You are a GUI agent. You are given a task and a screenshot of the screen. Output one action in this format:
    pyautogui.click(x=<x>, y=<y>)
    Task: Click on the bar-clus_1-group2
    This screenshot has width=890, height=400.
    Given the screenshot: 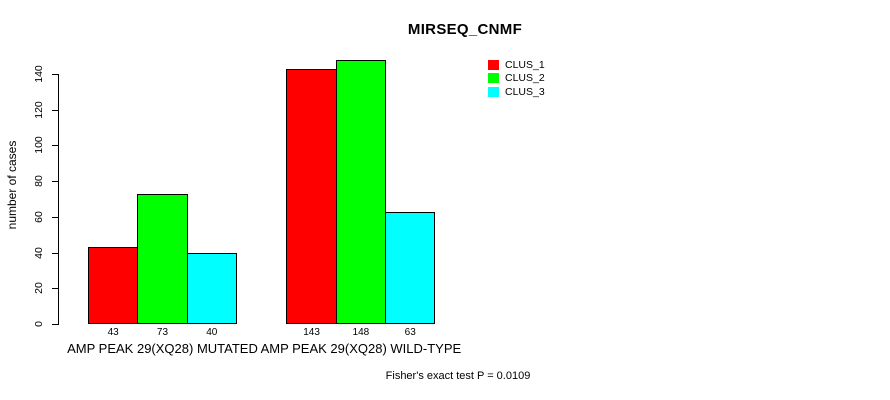 What is the action you would take?
    pyautogui.click(x=311, y=196)
    